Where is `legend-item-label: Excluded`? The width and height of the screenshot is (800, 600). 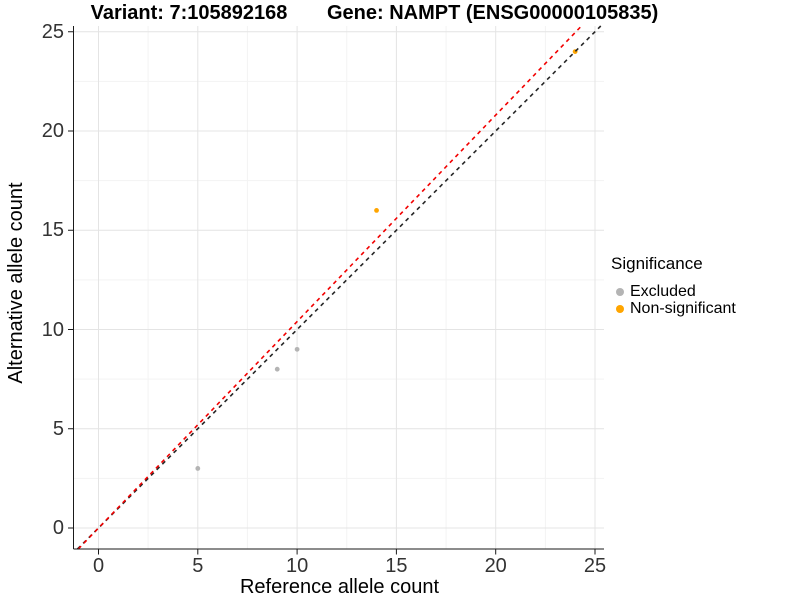 legend-item-label: Excluded is located at coordinates (663, 291).